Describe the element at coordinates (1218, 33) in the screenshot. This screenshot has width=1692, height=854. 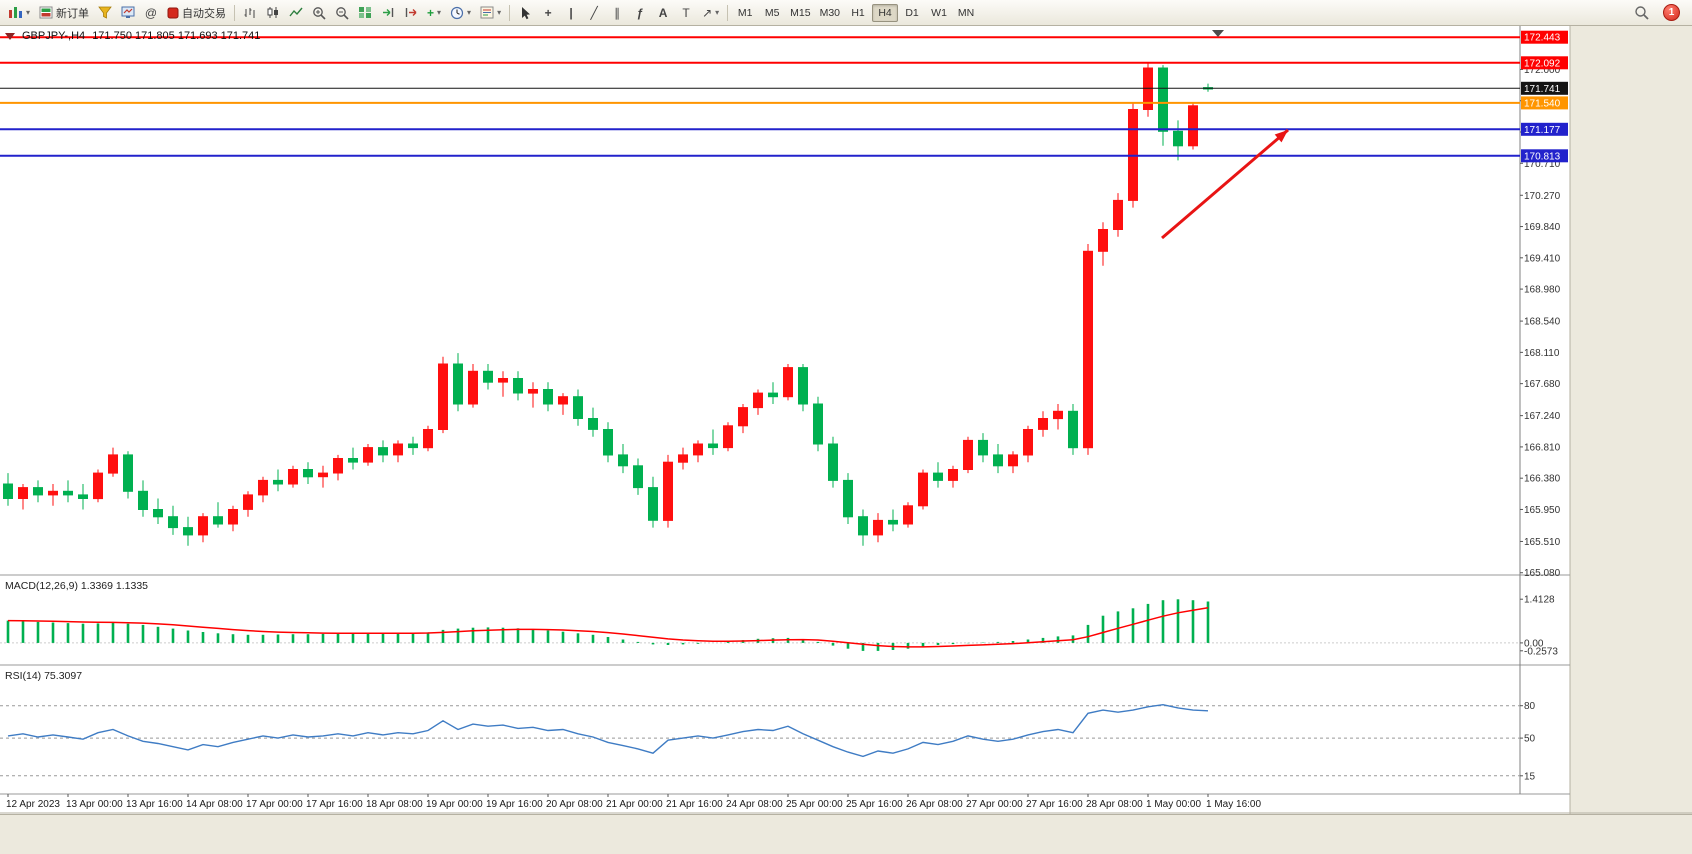
I see `chart-shift-marker` at that location.